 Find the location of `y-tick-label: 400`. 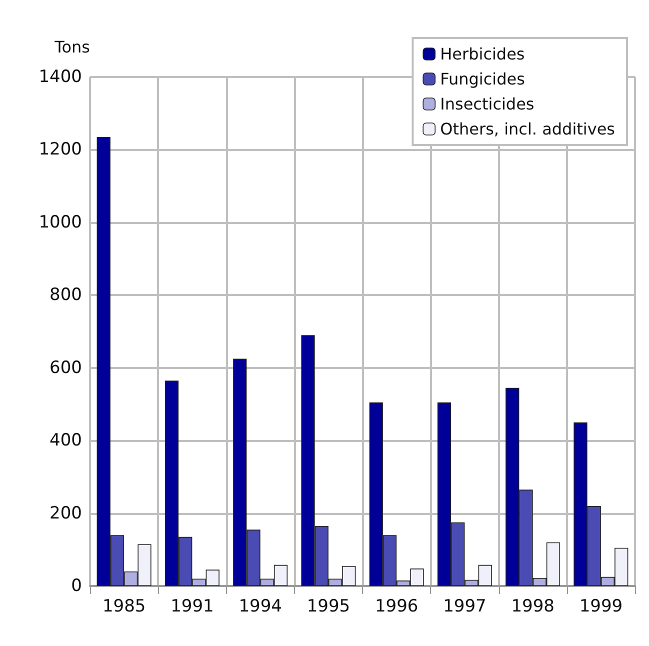

y-tick-label: 400 is located at coordinates (66, 440).